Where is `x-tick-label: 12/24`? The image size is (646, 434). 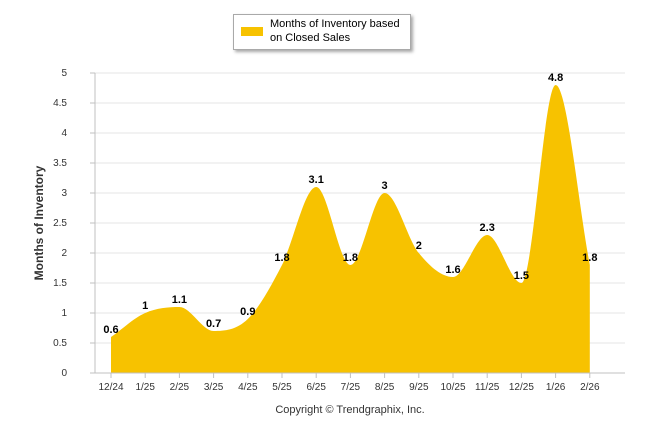
x-tick-label: 12/24 is located at coordinates (110, 387).